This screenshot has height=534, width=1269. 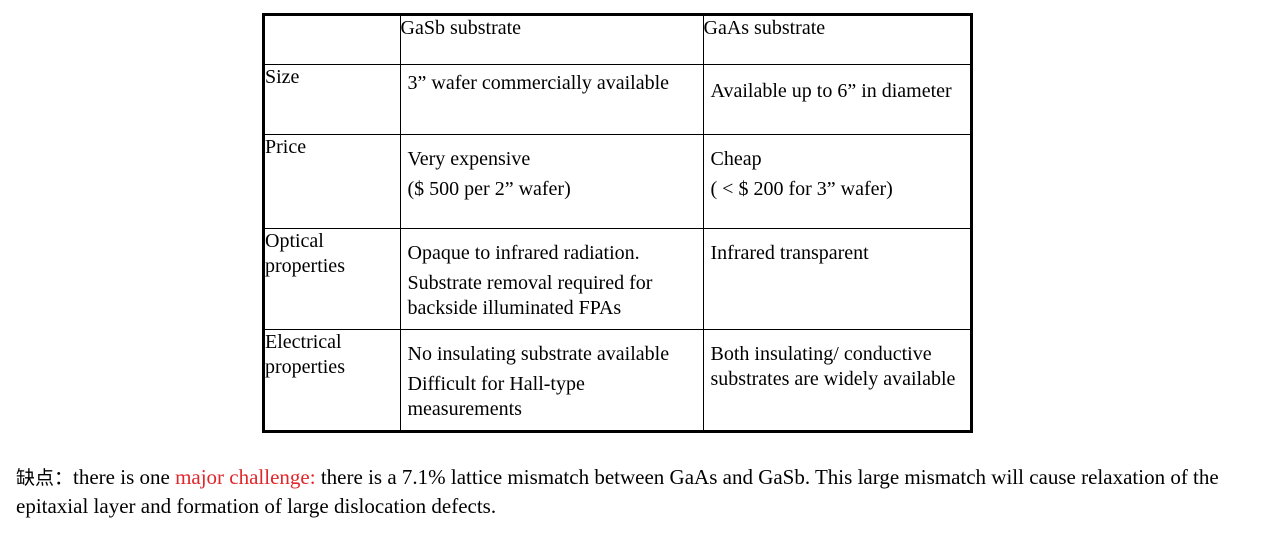 What do you see at coordinates (333, 99) in the screenshot?
I see `row-label-size: Size` at bounding box center [333, 99].